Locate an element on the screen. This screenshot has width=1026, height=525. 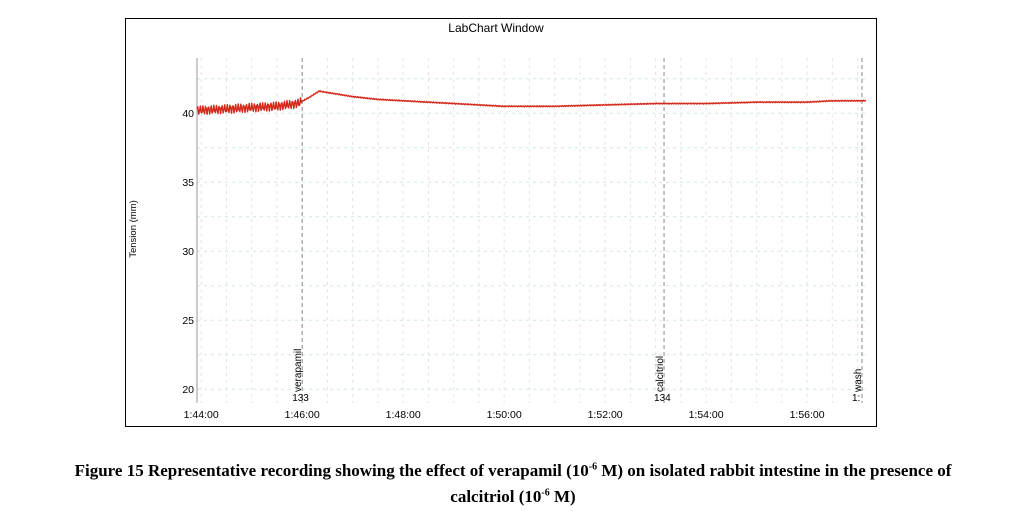
event-marker-number: 133 is located at coordinates (300, 398).